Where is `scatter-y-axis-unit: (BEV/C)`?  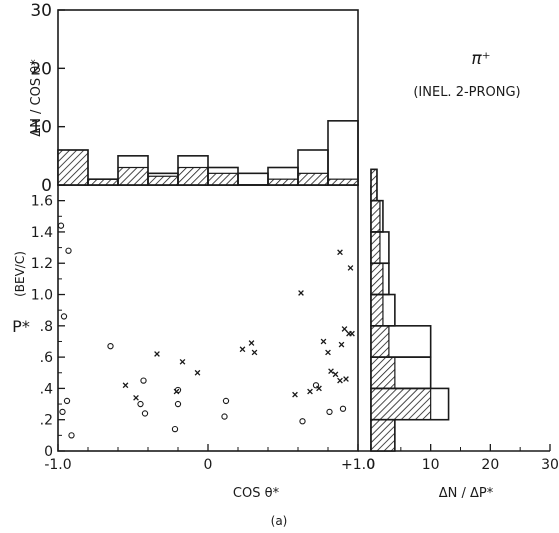 scatter-y-axis-unit: (BEV/C) is located at coordinates (20, 274).